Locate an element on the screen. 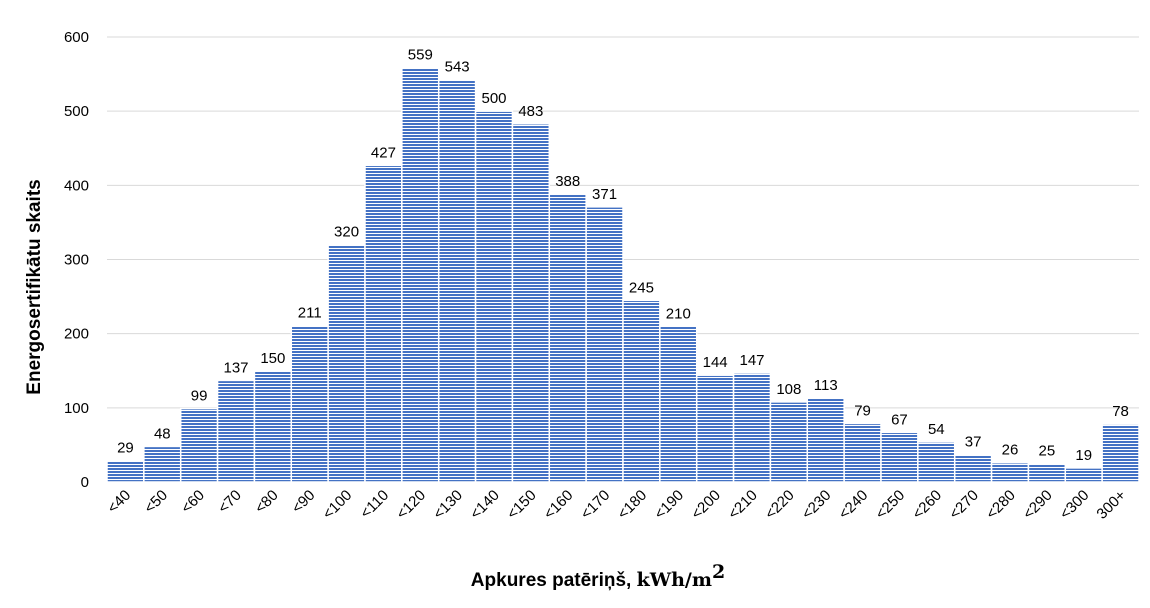 Image resolution: width=1150 pixels, height=608 pixels. x-tick-label: <120 is located at coordinates (411, 505).